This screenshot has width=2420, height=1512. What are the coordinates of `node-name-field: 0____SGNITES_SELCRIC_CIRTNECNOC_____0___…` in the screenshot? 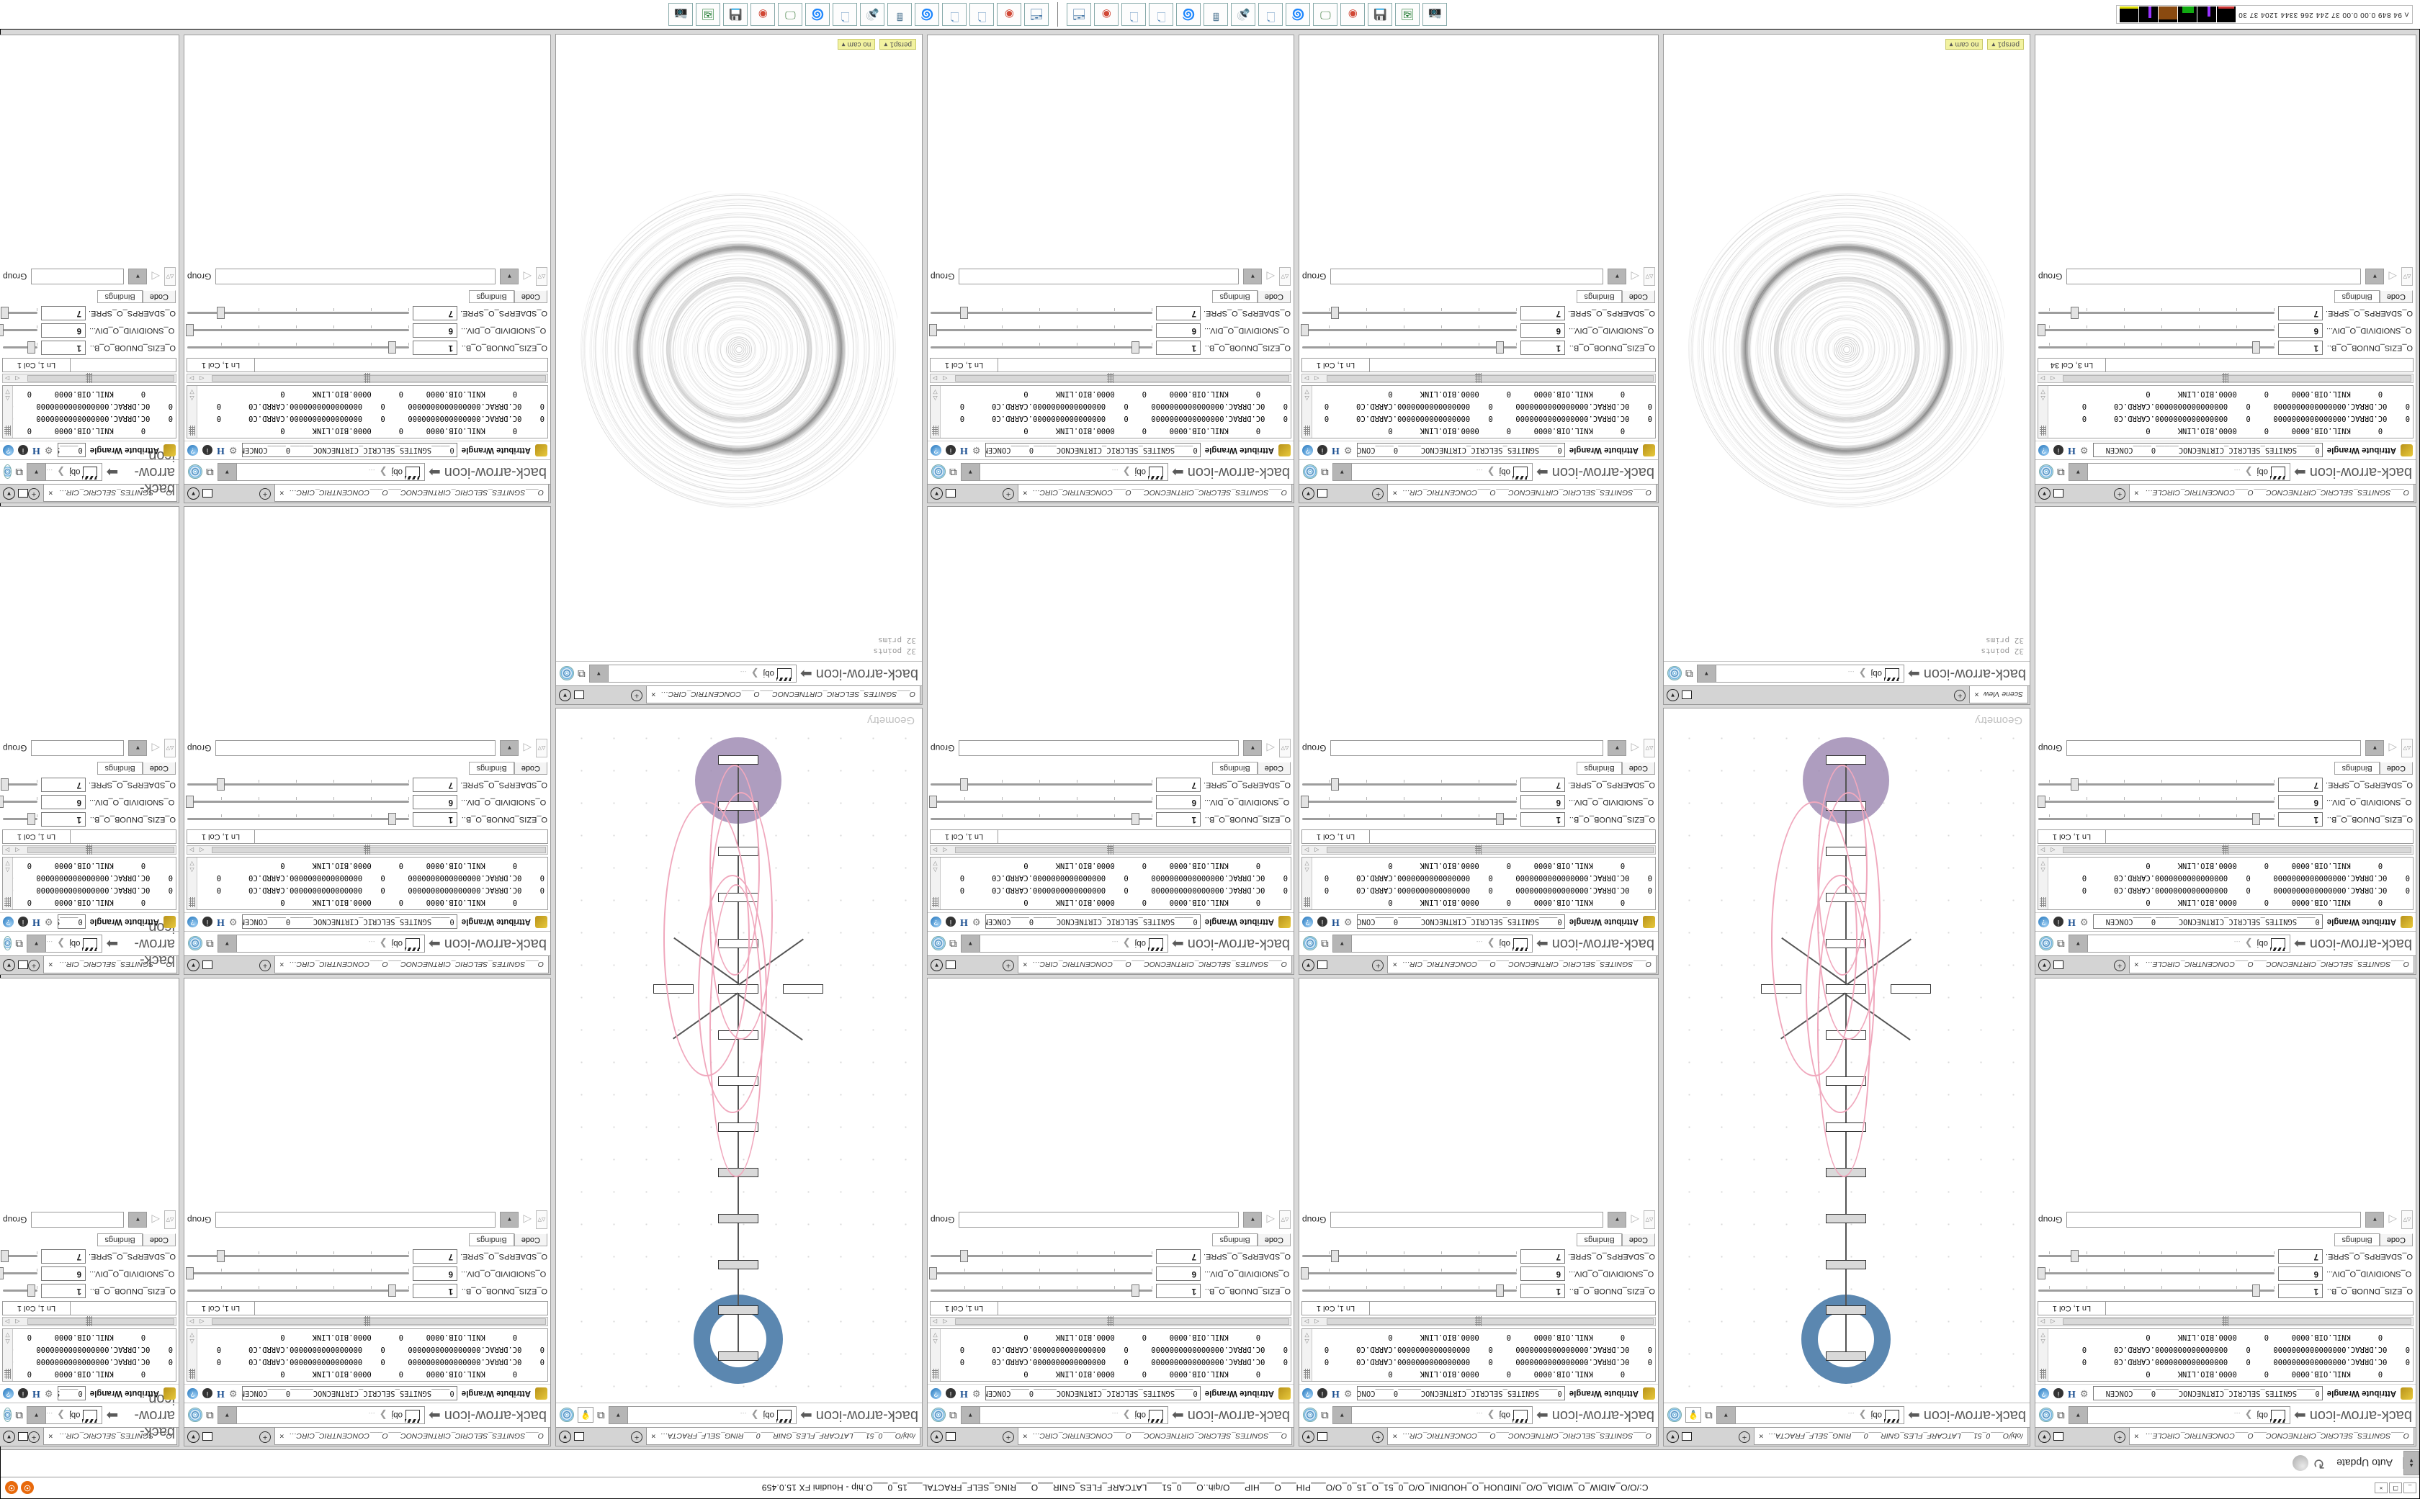 It's located at (71, 1393).